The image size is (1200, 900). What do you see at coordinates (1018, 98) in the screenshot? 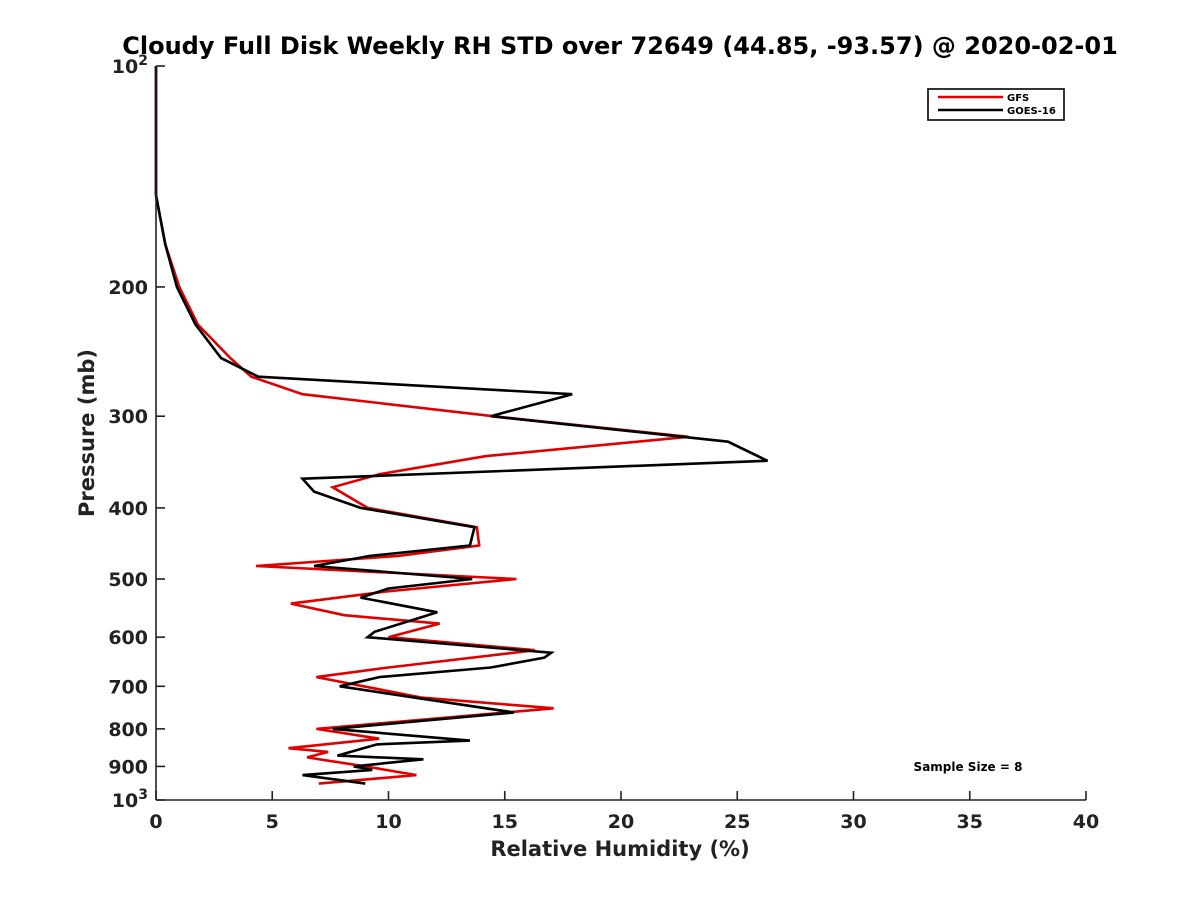
I see `legend-label-gfs: GFS` at bounding box center [1018, 98].